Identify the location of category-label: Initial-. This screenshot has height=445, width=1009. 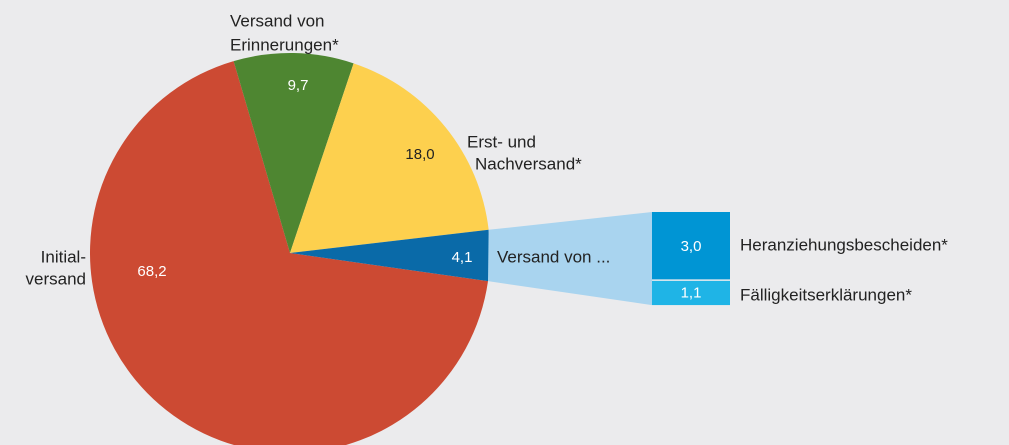
(63, 256).